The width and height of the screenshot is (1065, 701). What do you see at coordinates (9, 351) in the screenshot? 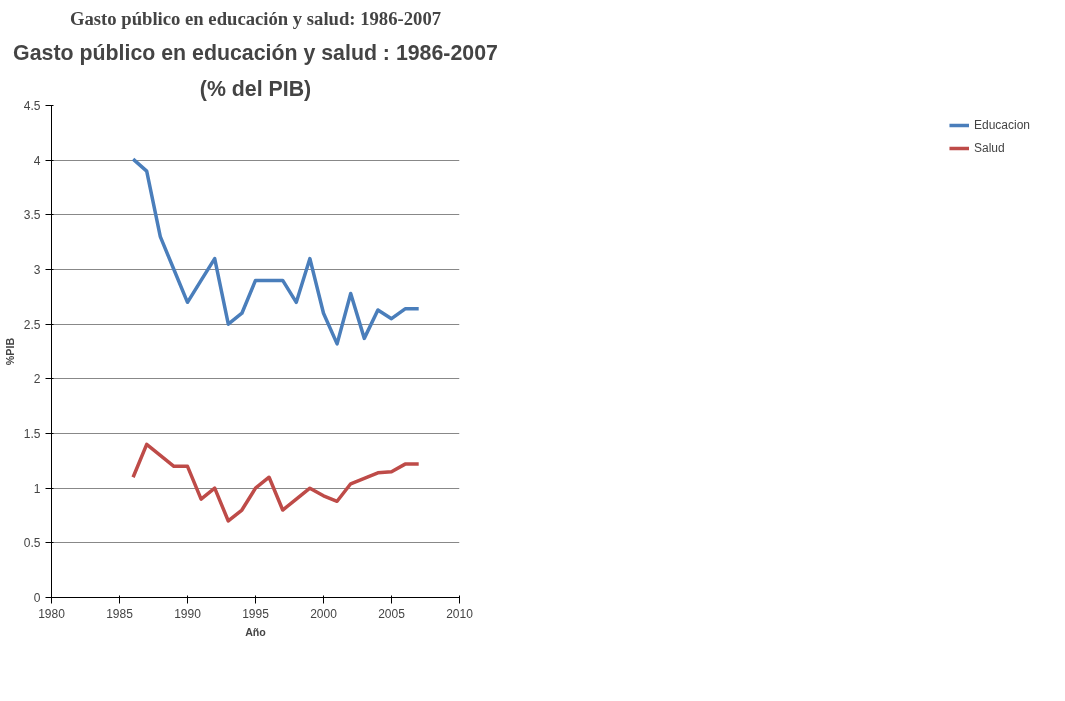
I see `y-axis-title: %PIB` at bounding box center [9, 351].